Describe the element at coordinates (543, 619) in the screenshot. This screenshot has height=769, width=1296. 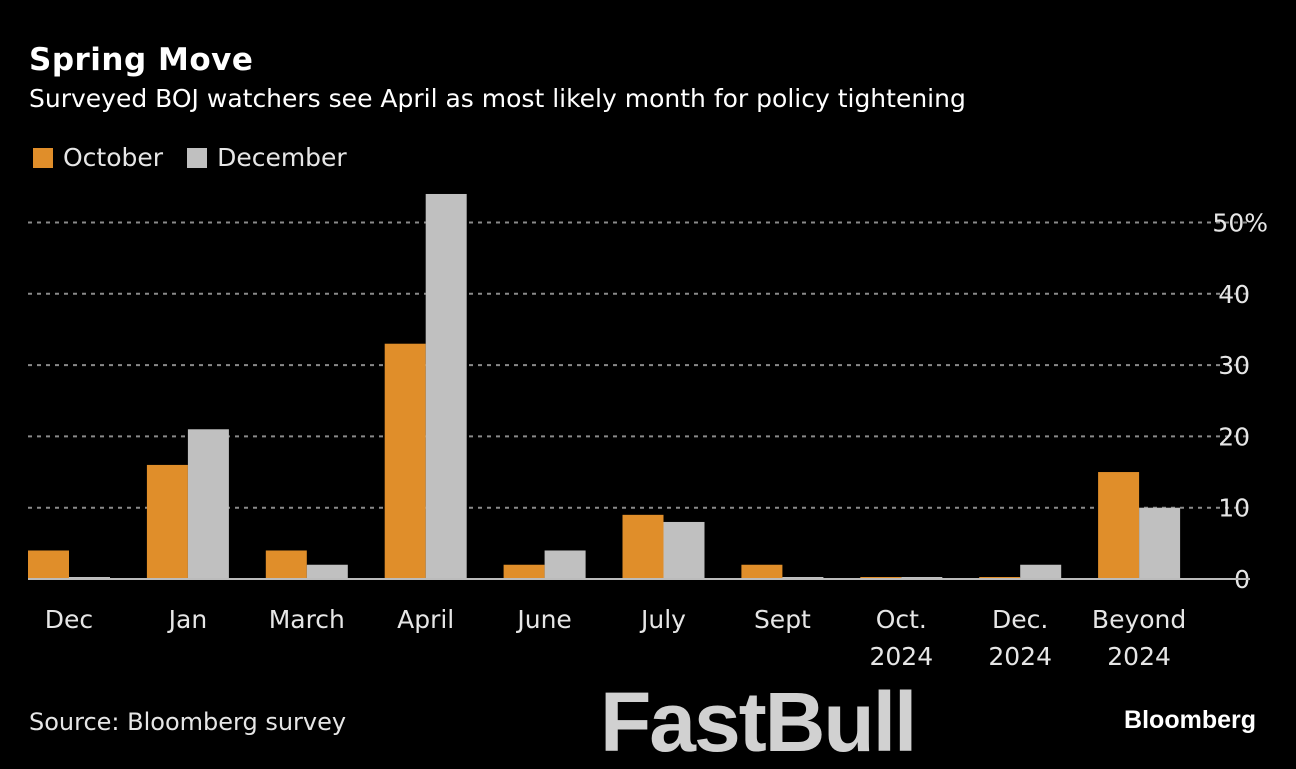
I see `x-tick-label: June` at that location.